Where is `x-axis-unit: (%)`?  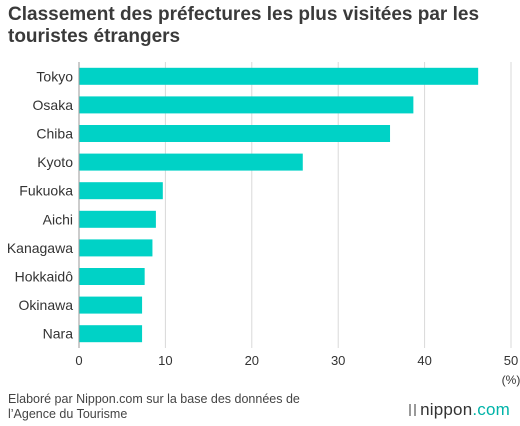 x-axis-unit: (%) is located at coordinates (511, 380).